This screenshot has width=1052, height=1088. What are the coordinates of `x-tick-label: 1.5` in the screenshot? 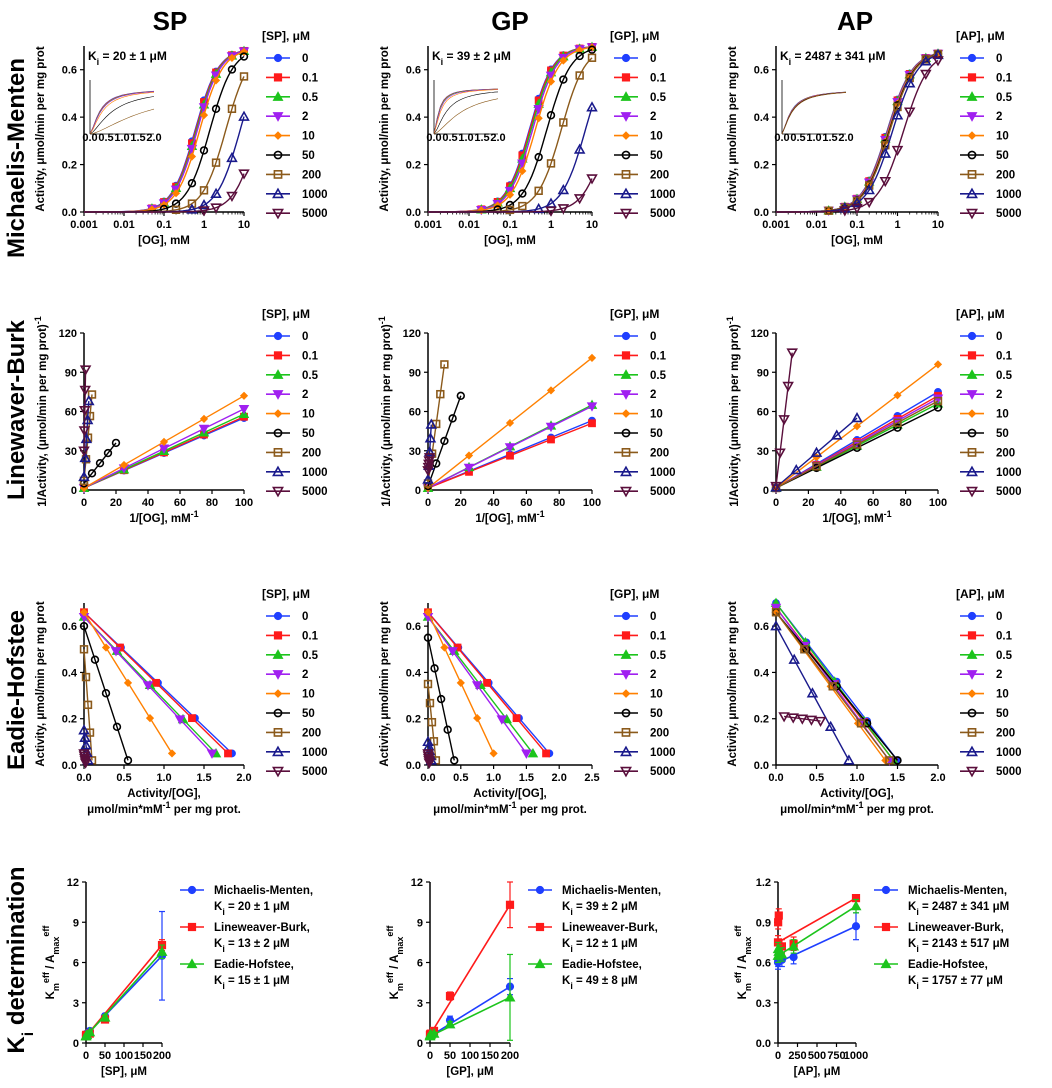 It's located at (897, 778).